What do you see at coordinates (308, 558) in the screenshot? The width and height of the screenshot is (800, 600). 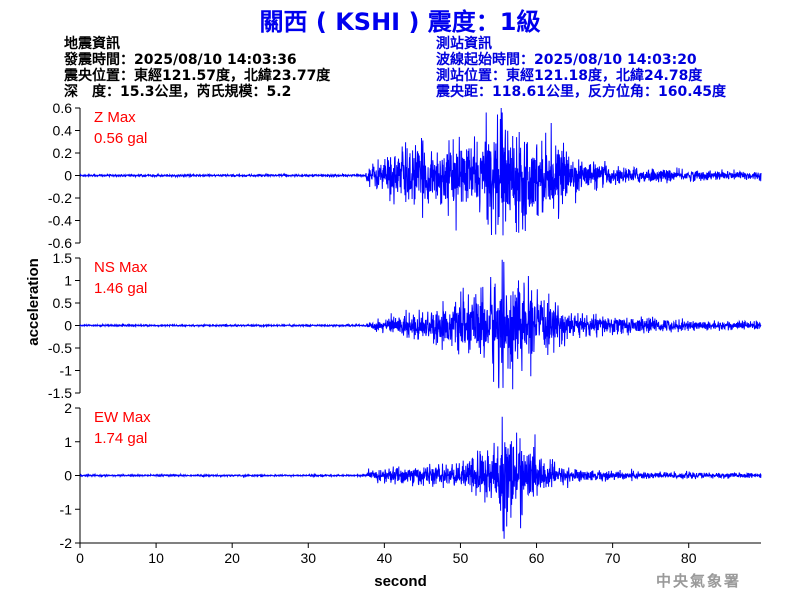 I see `x-tick-label: 30` at bounding box center [308, 558].